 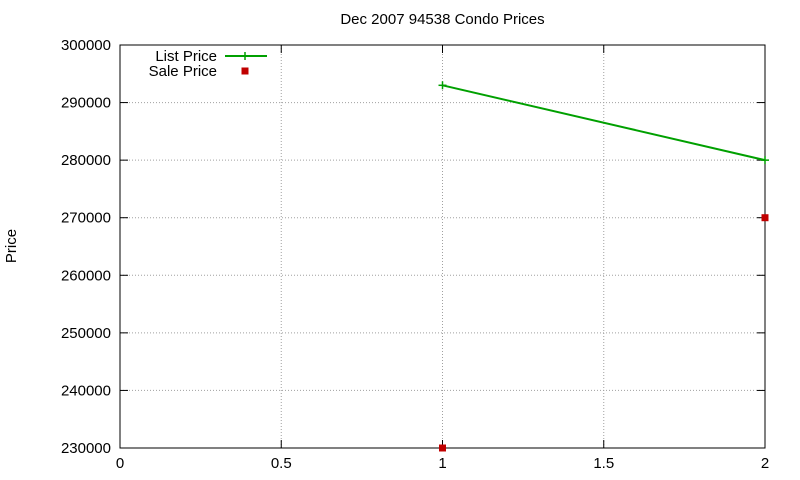 I want to click on legend-label: List Price, so click(x=186, y=56).